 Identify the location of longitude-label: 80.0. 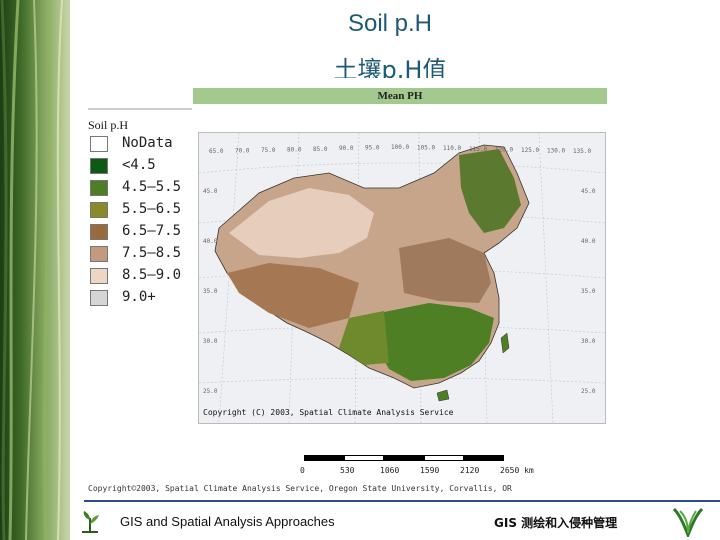
(294, 149).